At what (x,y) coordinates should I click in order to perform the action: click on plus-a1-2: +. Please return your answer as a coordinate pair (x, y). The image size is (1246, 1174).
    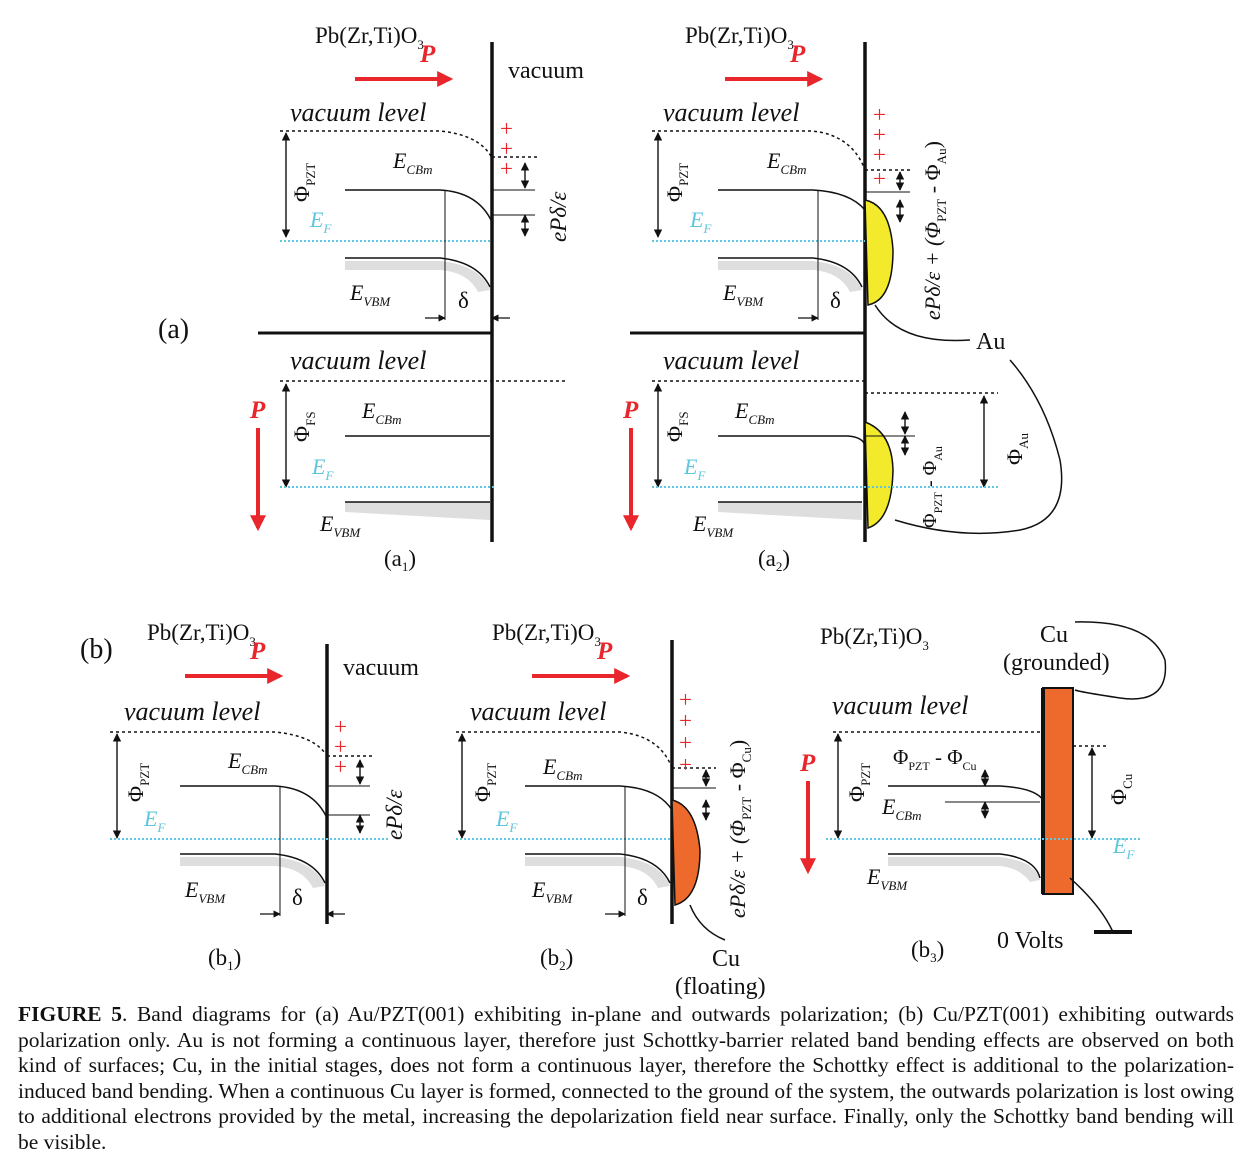
    Looking at the image, I should click on (506, 148).